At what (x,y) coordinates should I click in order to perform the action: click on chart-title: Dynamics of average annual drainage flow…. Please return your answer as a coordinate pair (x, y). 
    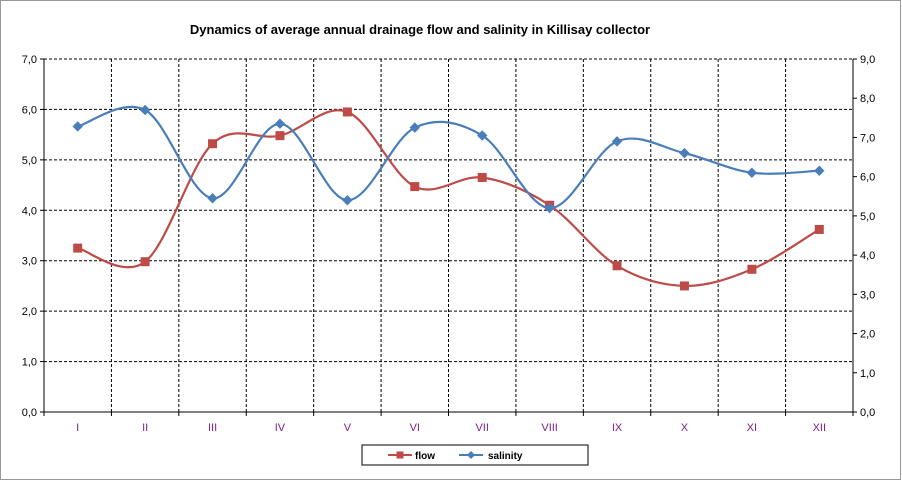
    Looking at the image, I should click on (420, 29).